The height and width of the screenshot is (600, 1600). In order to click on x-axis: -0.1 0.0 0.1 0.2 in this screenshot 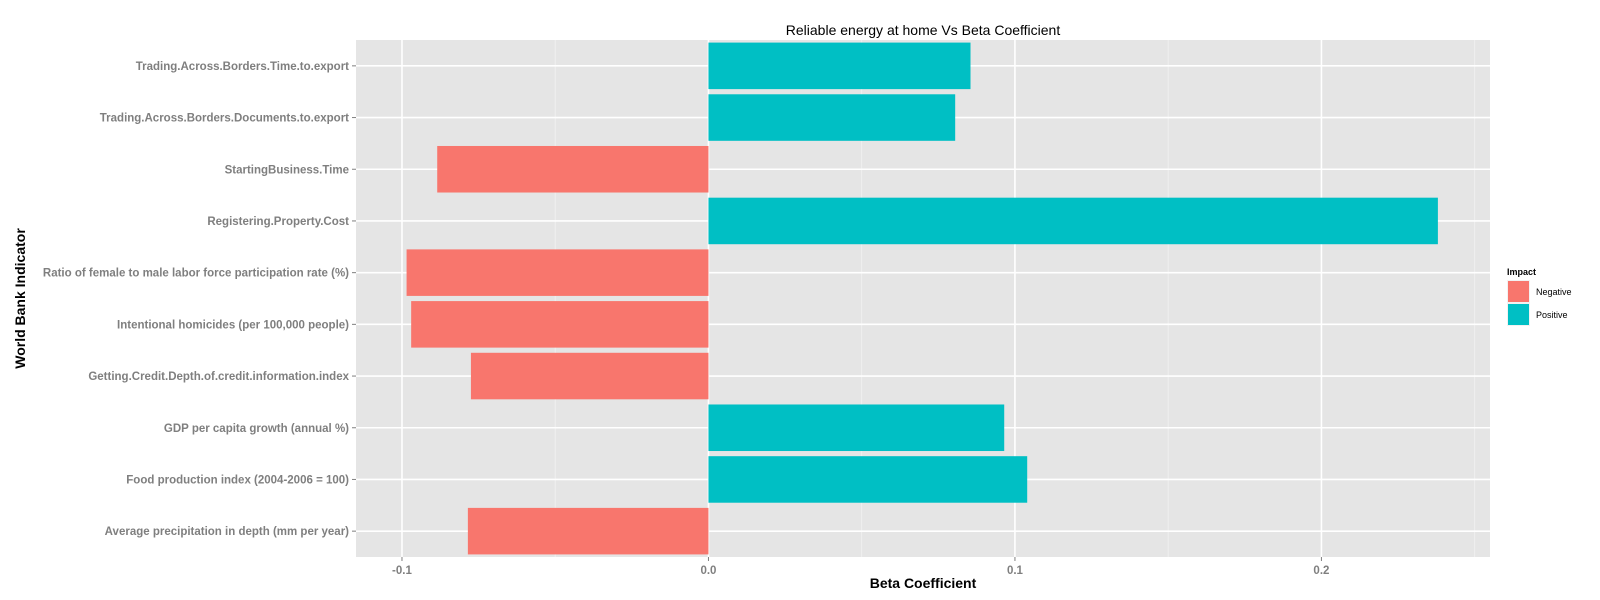, I will do `click(860, 567)`.